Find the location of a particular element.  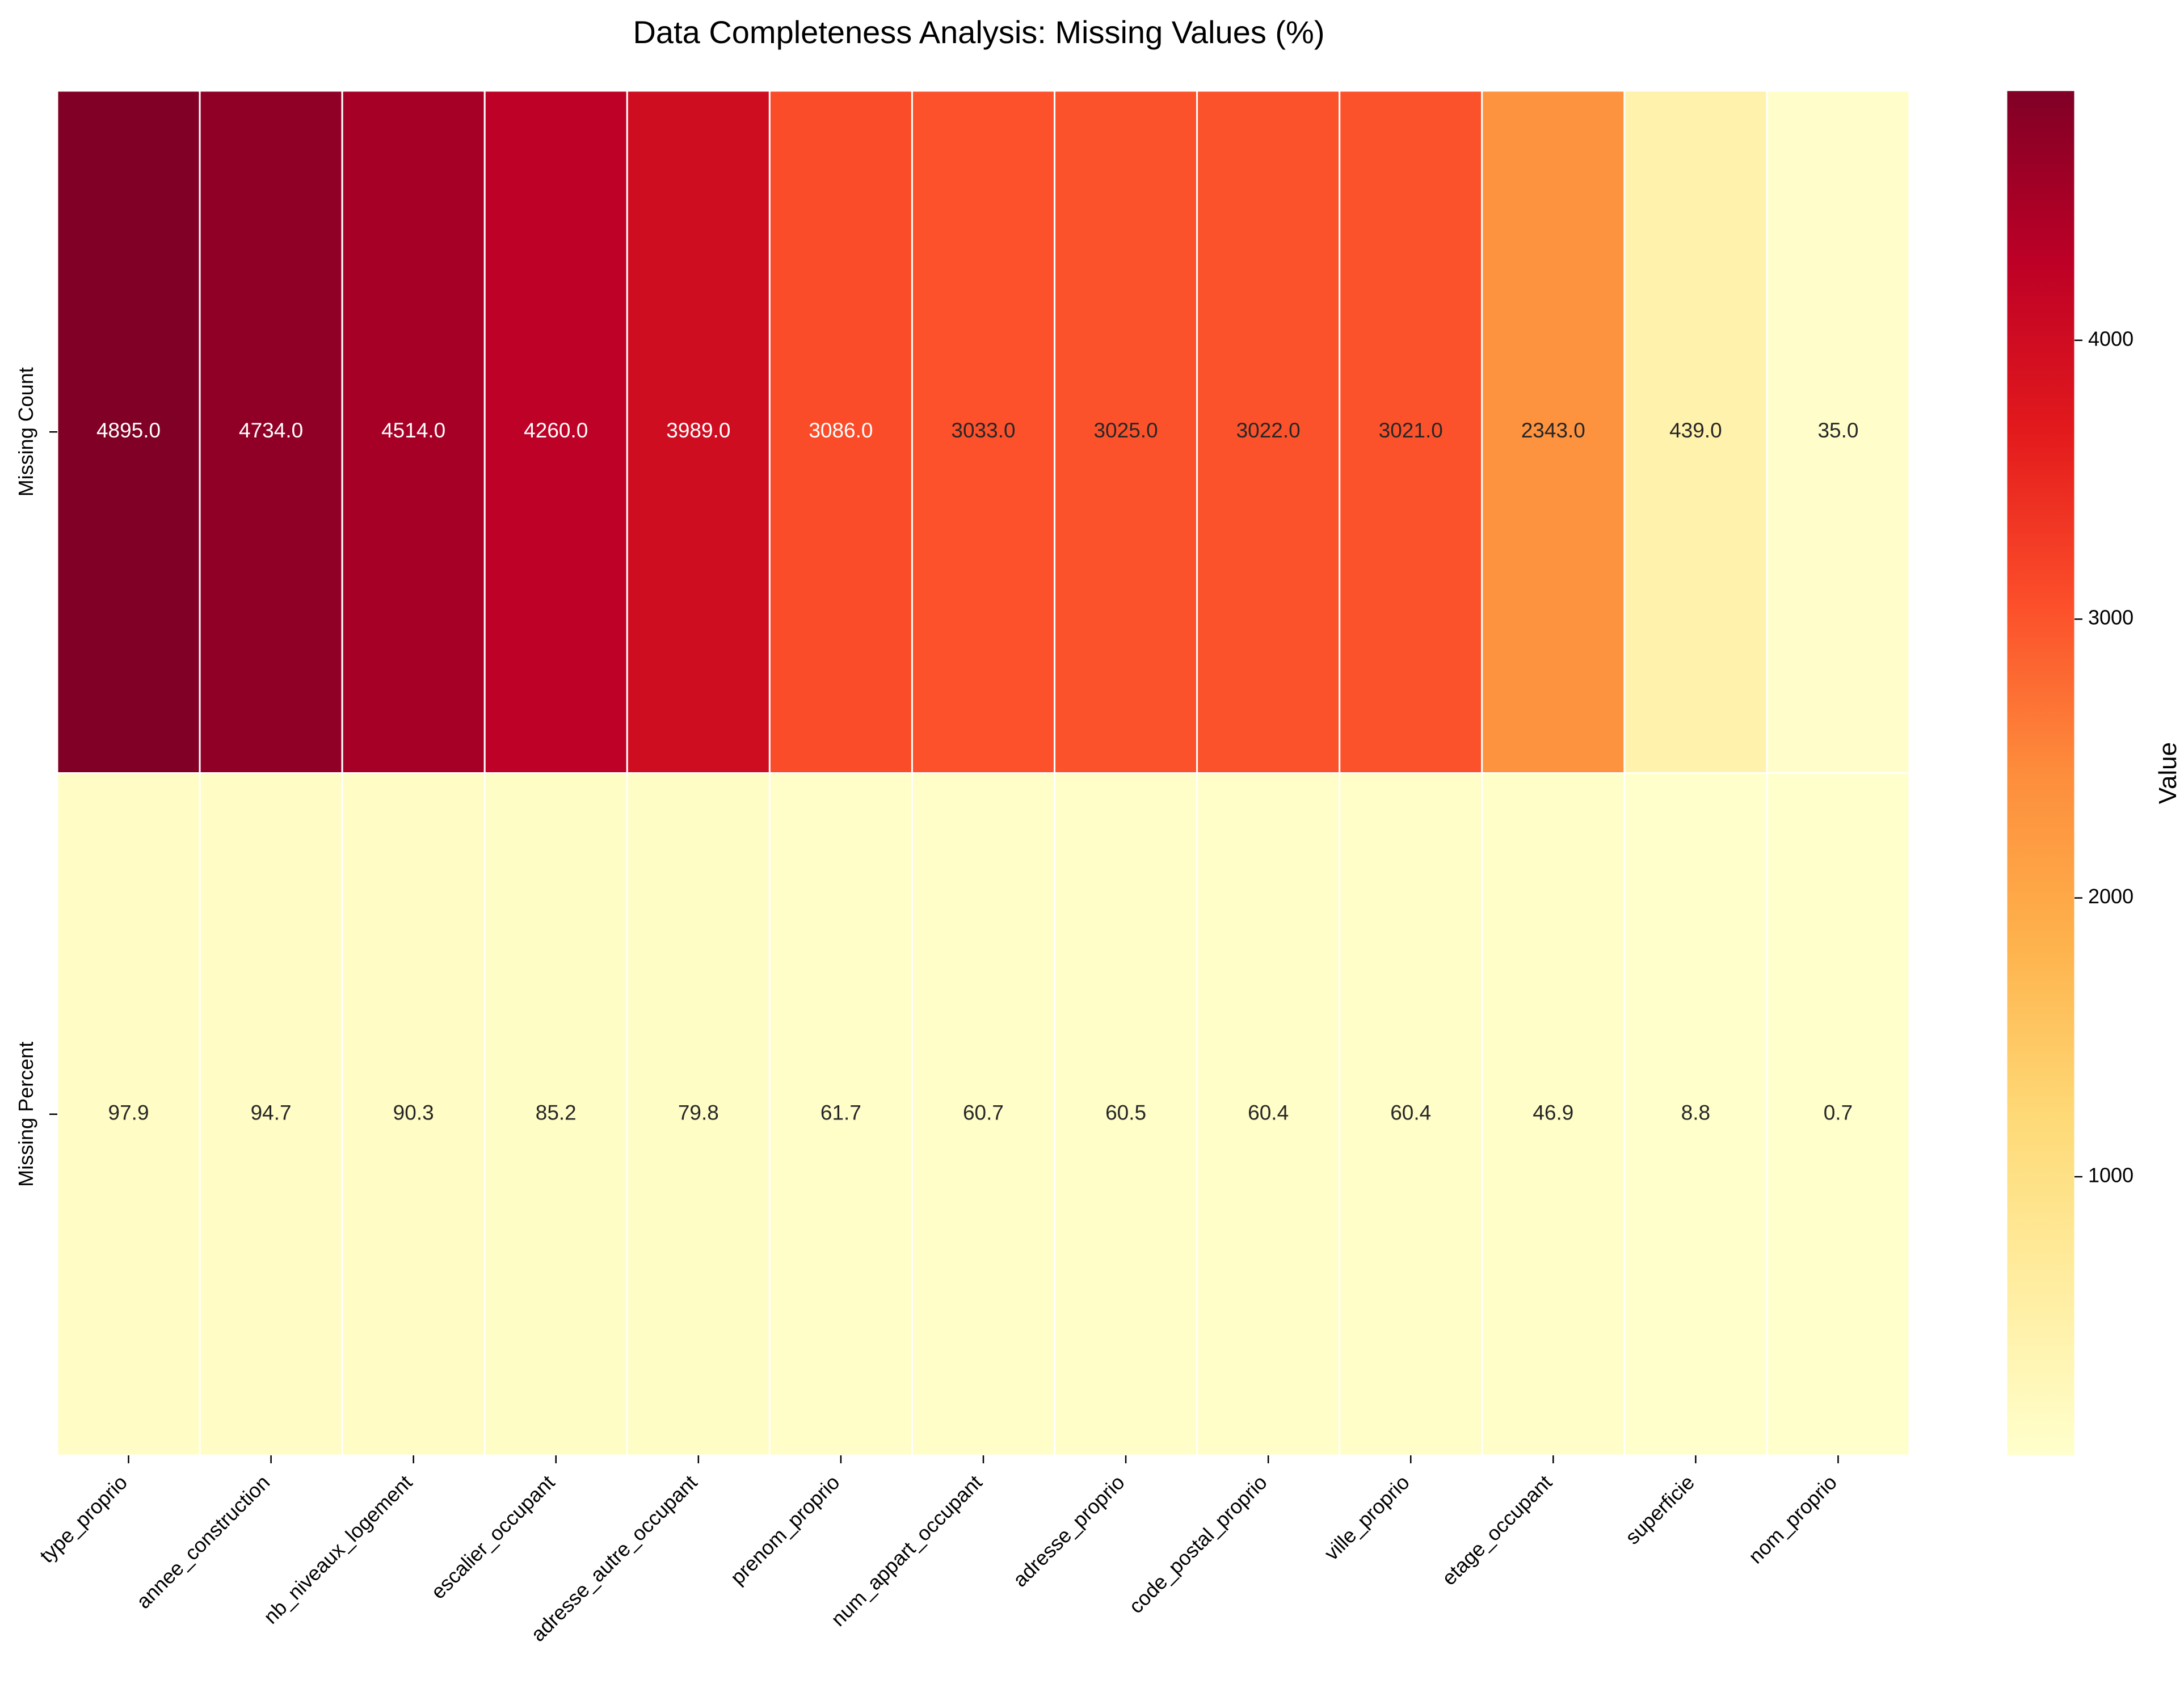

row-tick-label: Missing Percent is located at coordinates (25, 1114).